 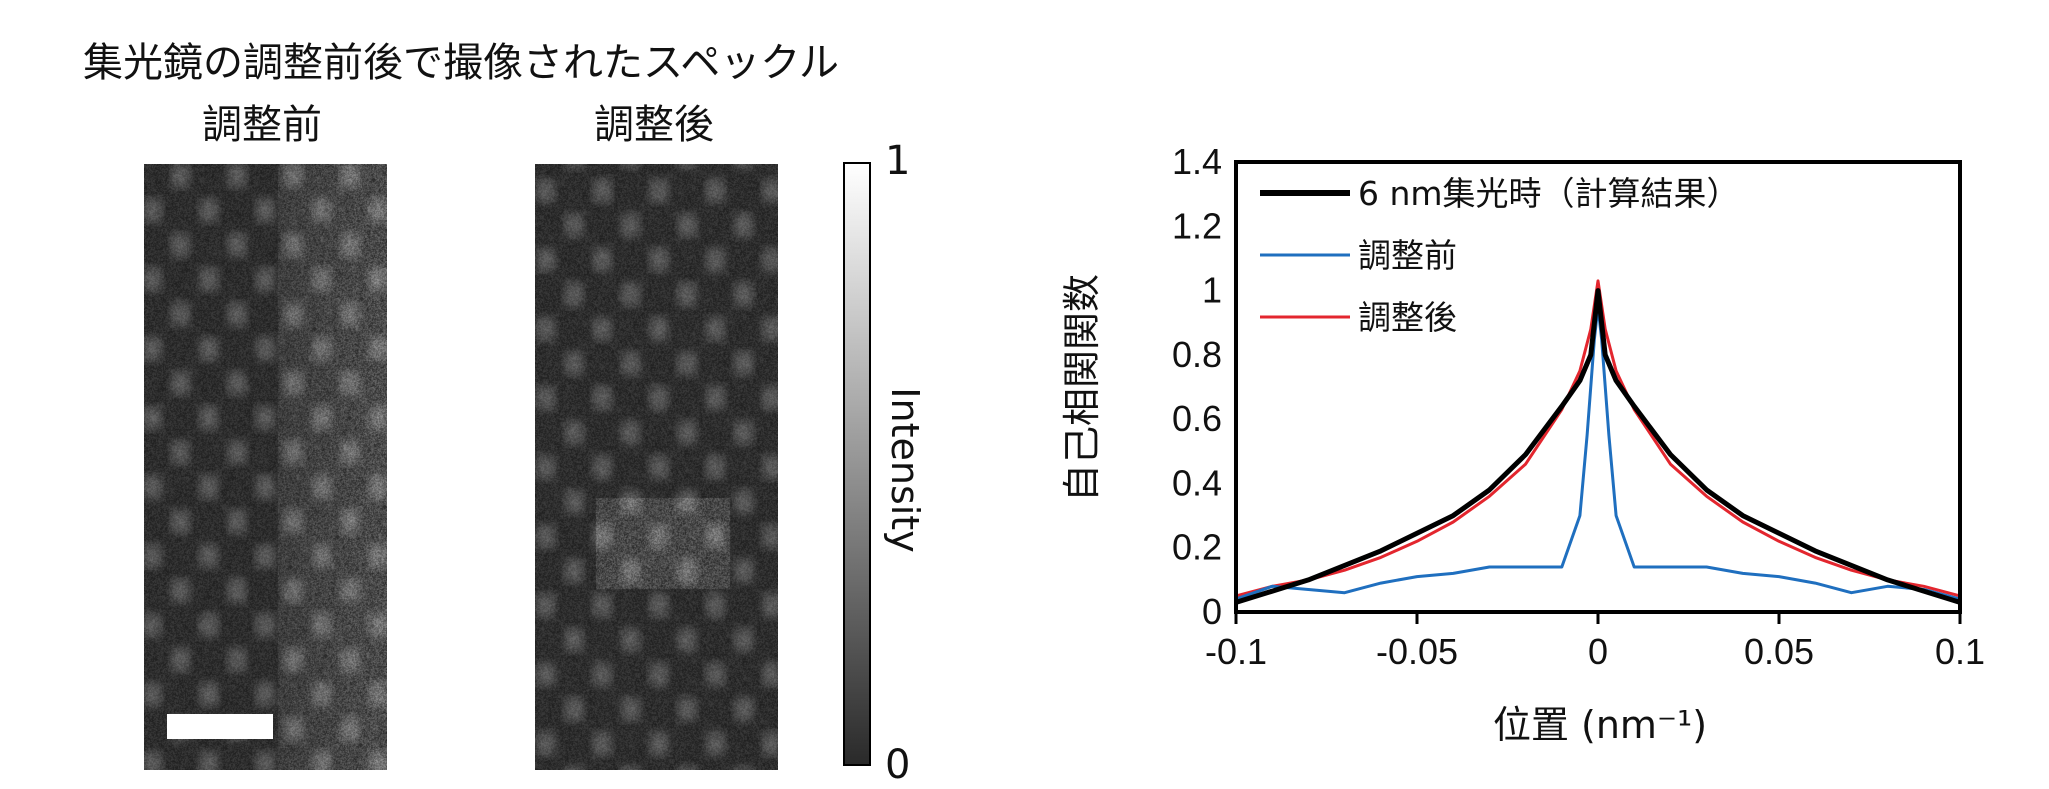 What do you see at coordinates (1197, 482) in the screenshot?
I see `y-tick-label: 0.4` at bounding box center [1197, 482].